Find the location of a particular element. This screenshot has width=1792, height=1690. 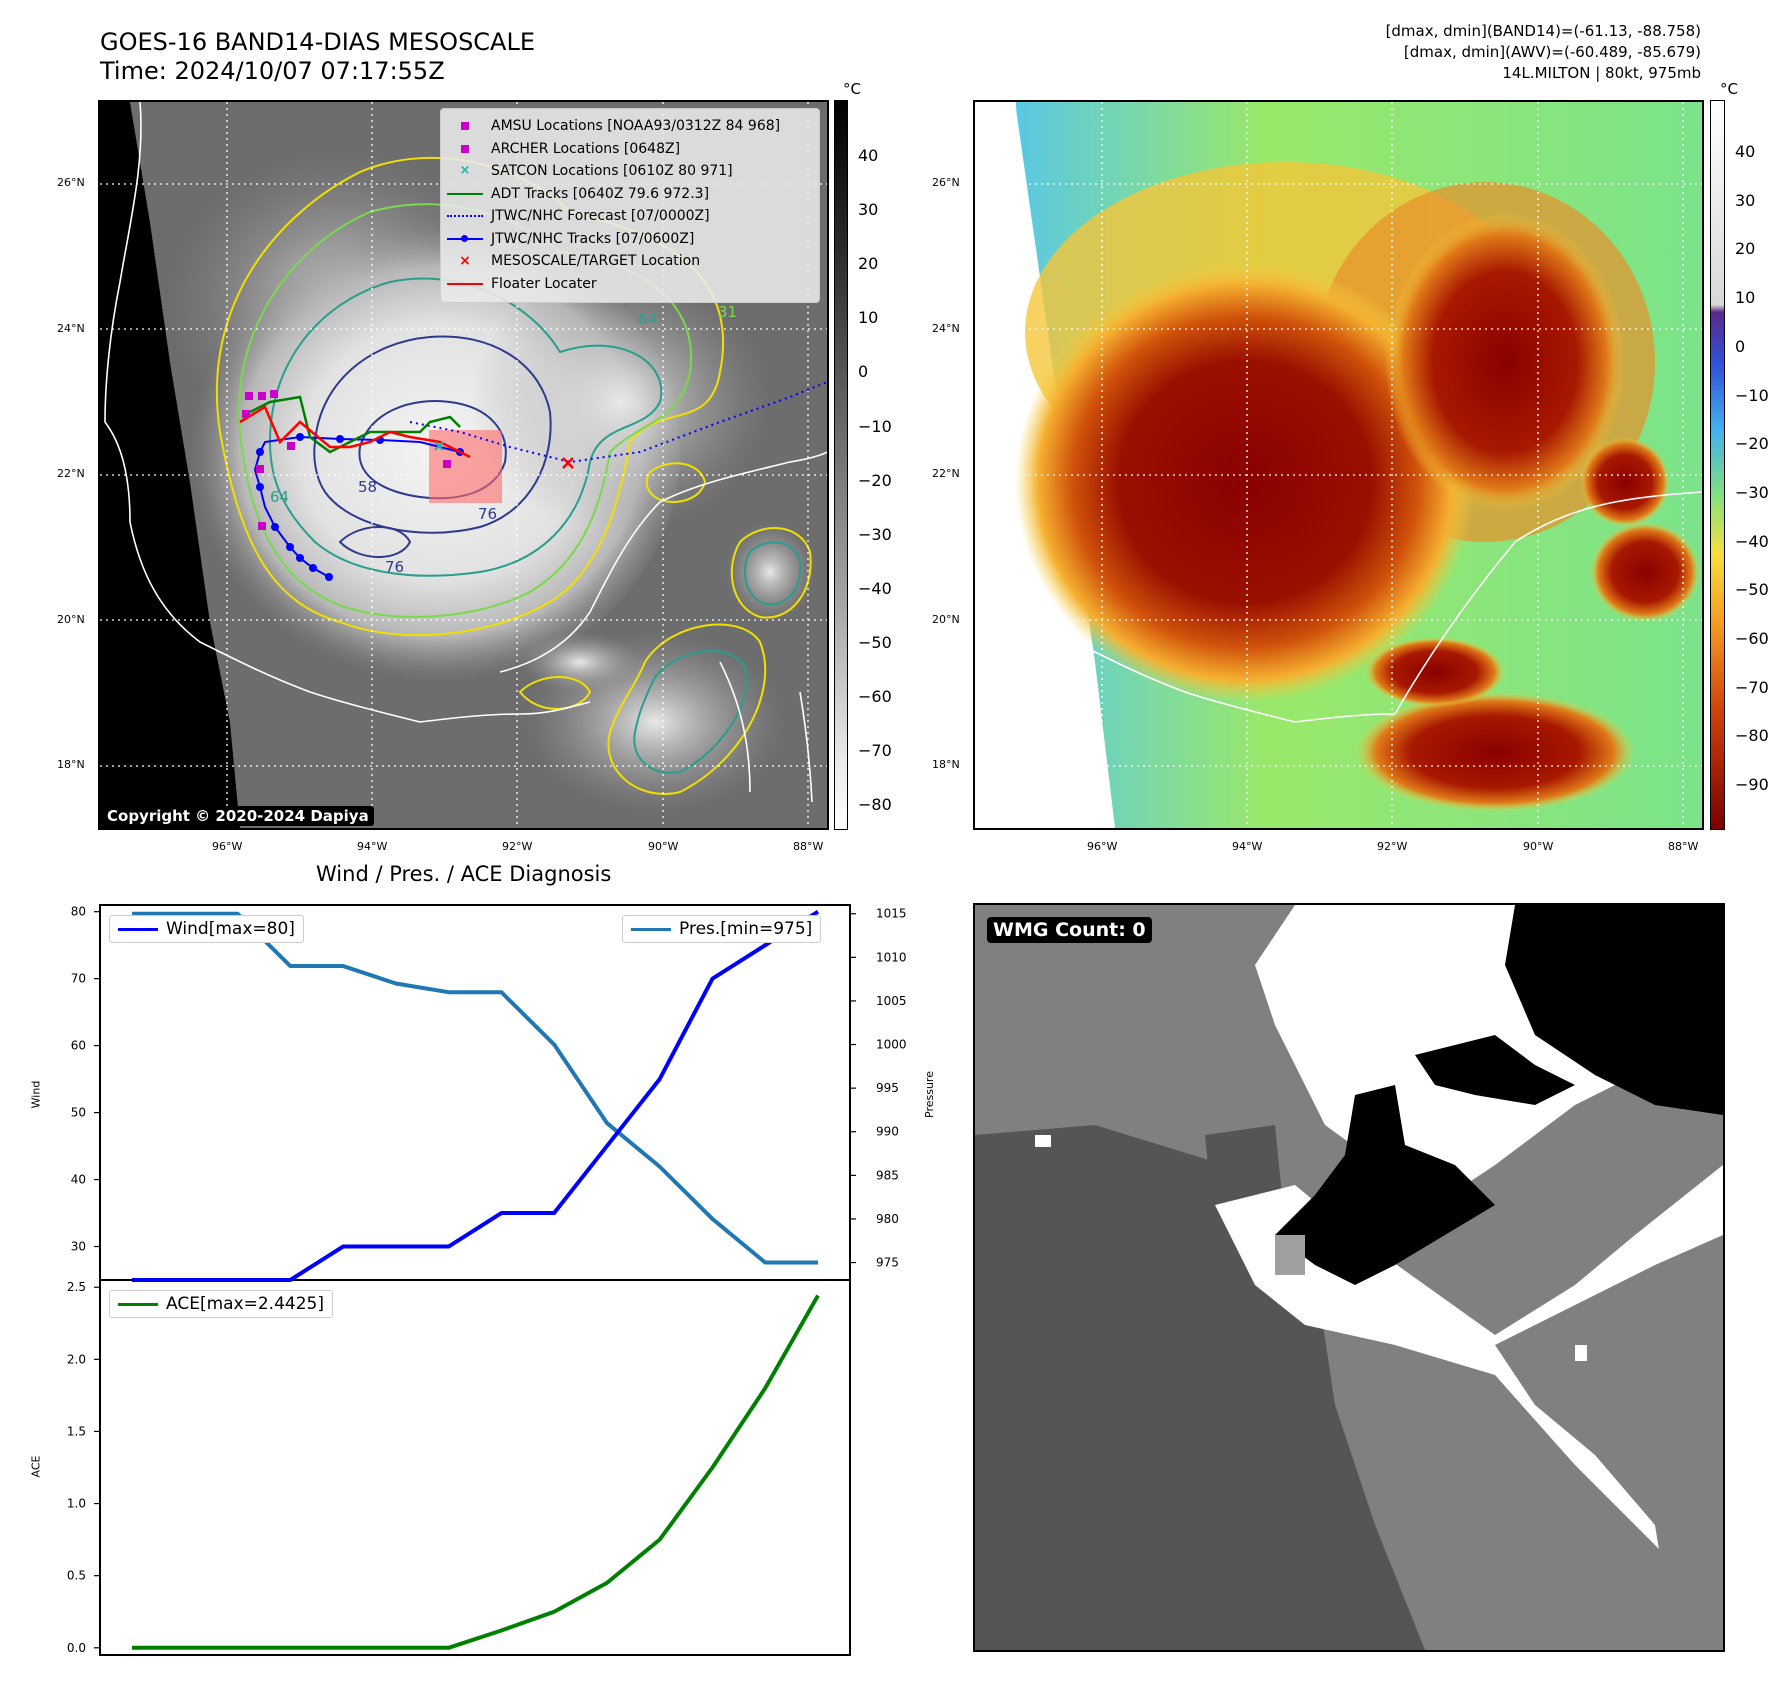

legend-label: ADT Tracks [0640Z 79.6 972.3] is located at coordinates (600, 193).